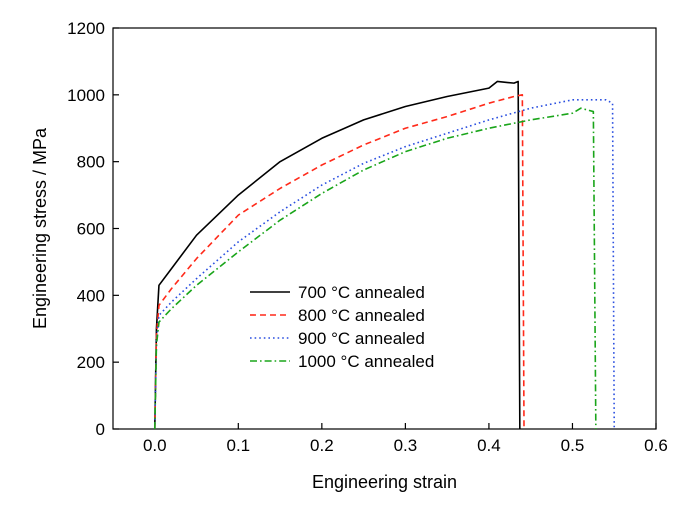  What do you see at coordinates (86, 28) in the screenshot?
I see `y-tick-label: 1200` at bounding box center [86, 28].